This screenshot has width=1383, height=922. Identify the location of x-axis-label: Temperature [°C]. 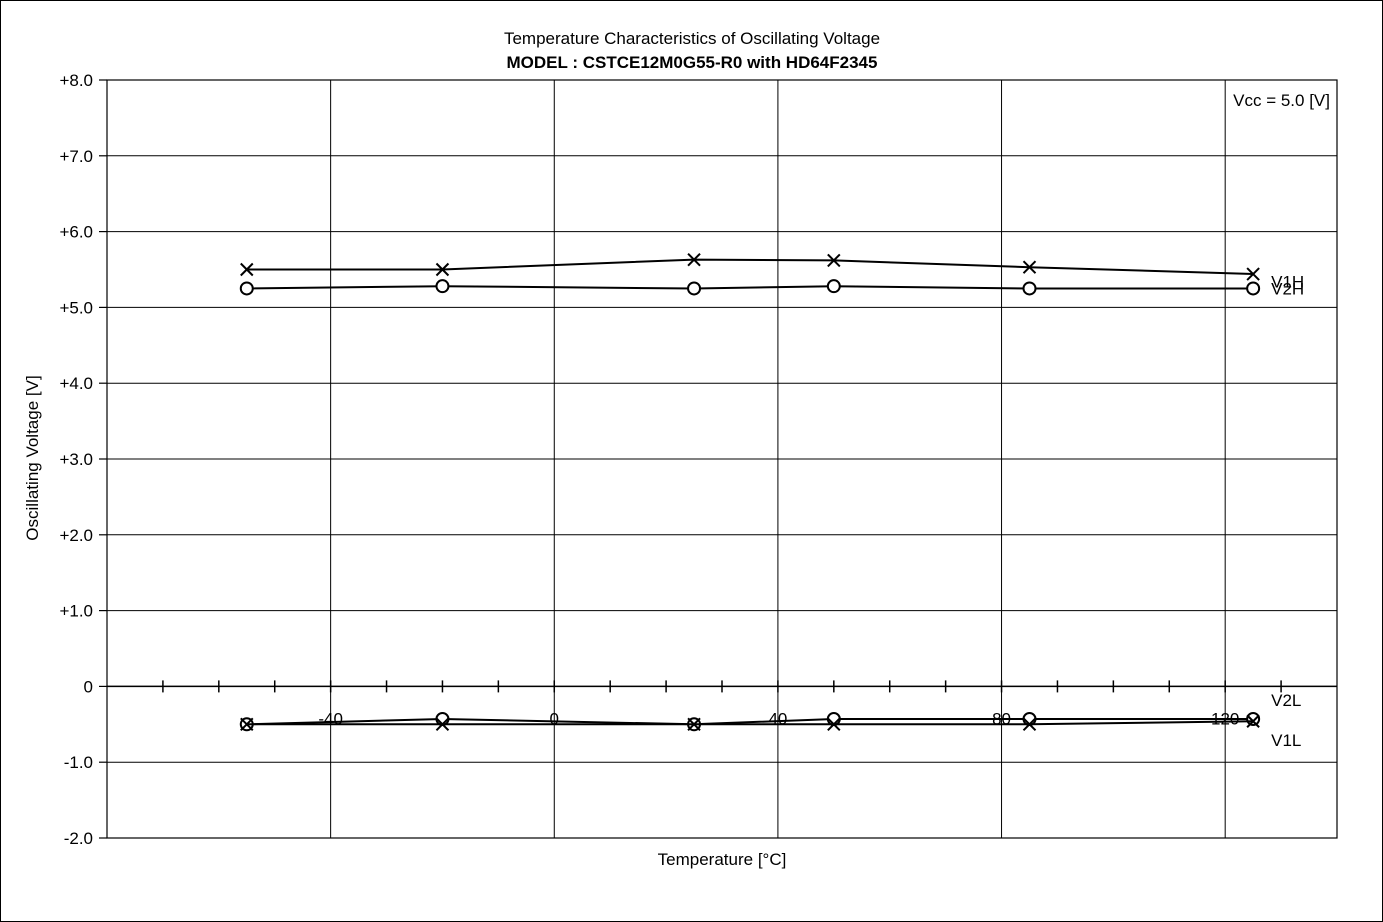
(722, 859).